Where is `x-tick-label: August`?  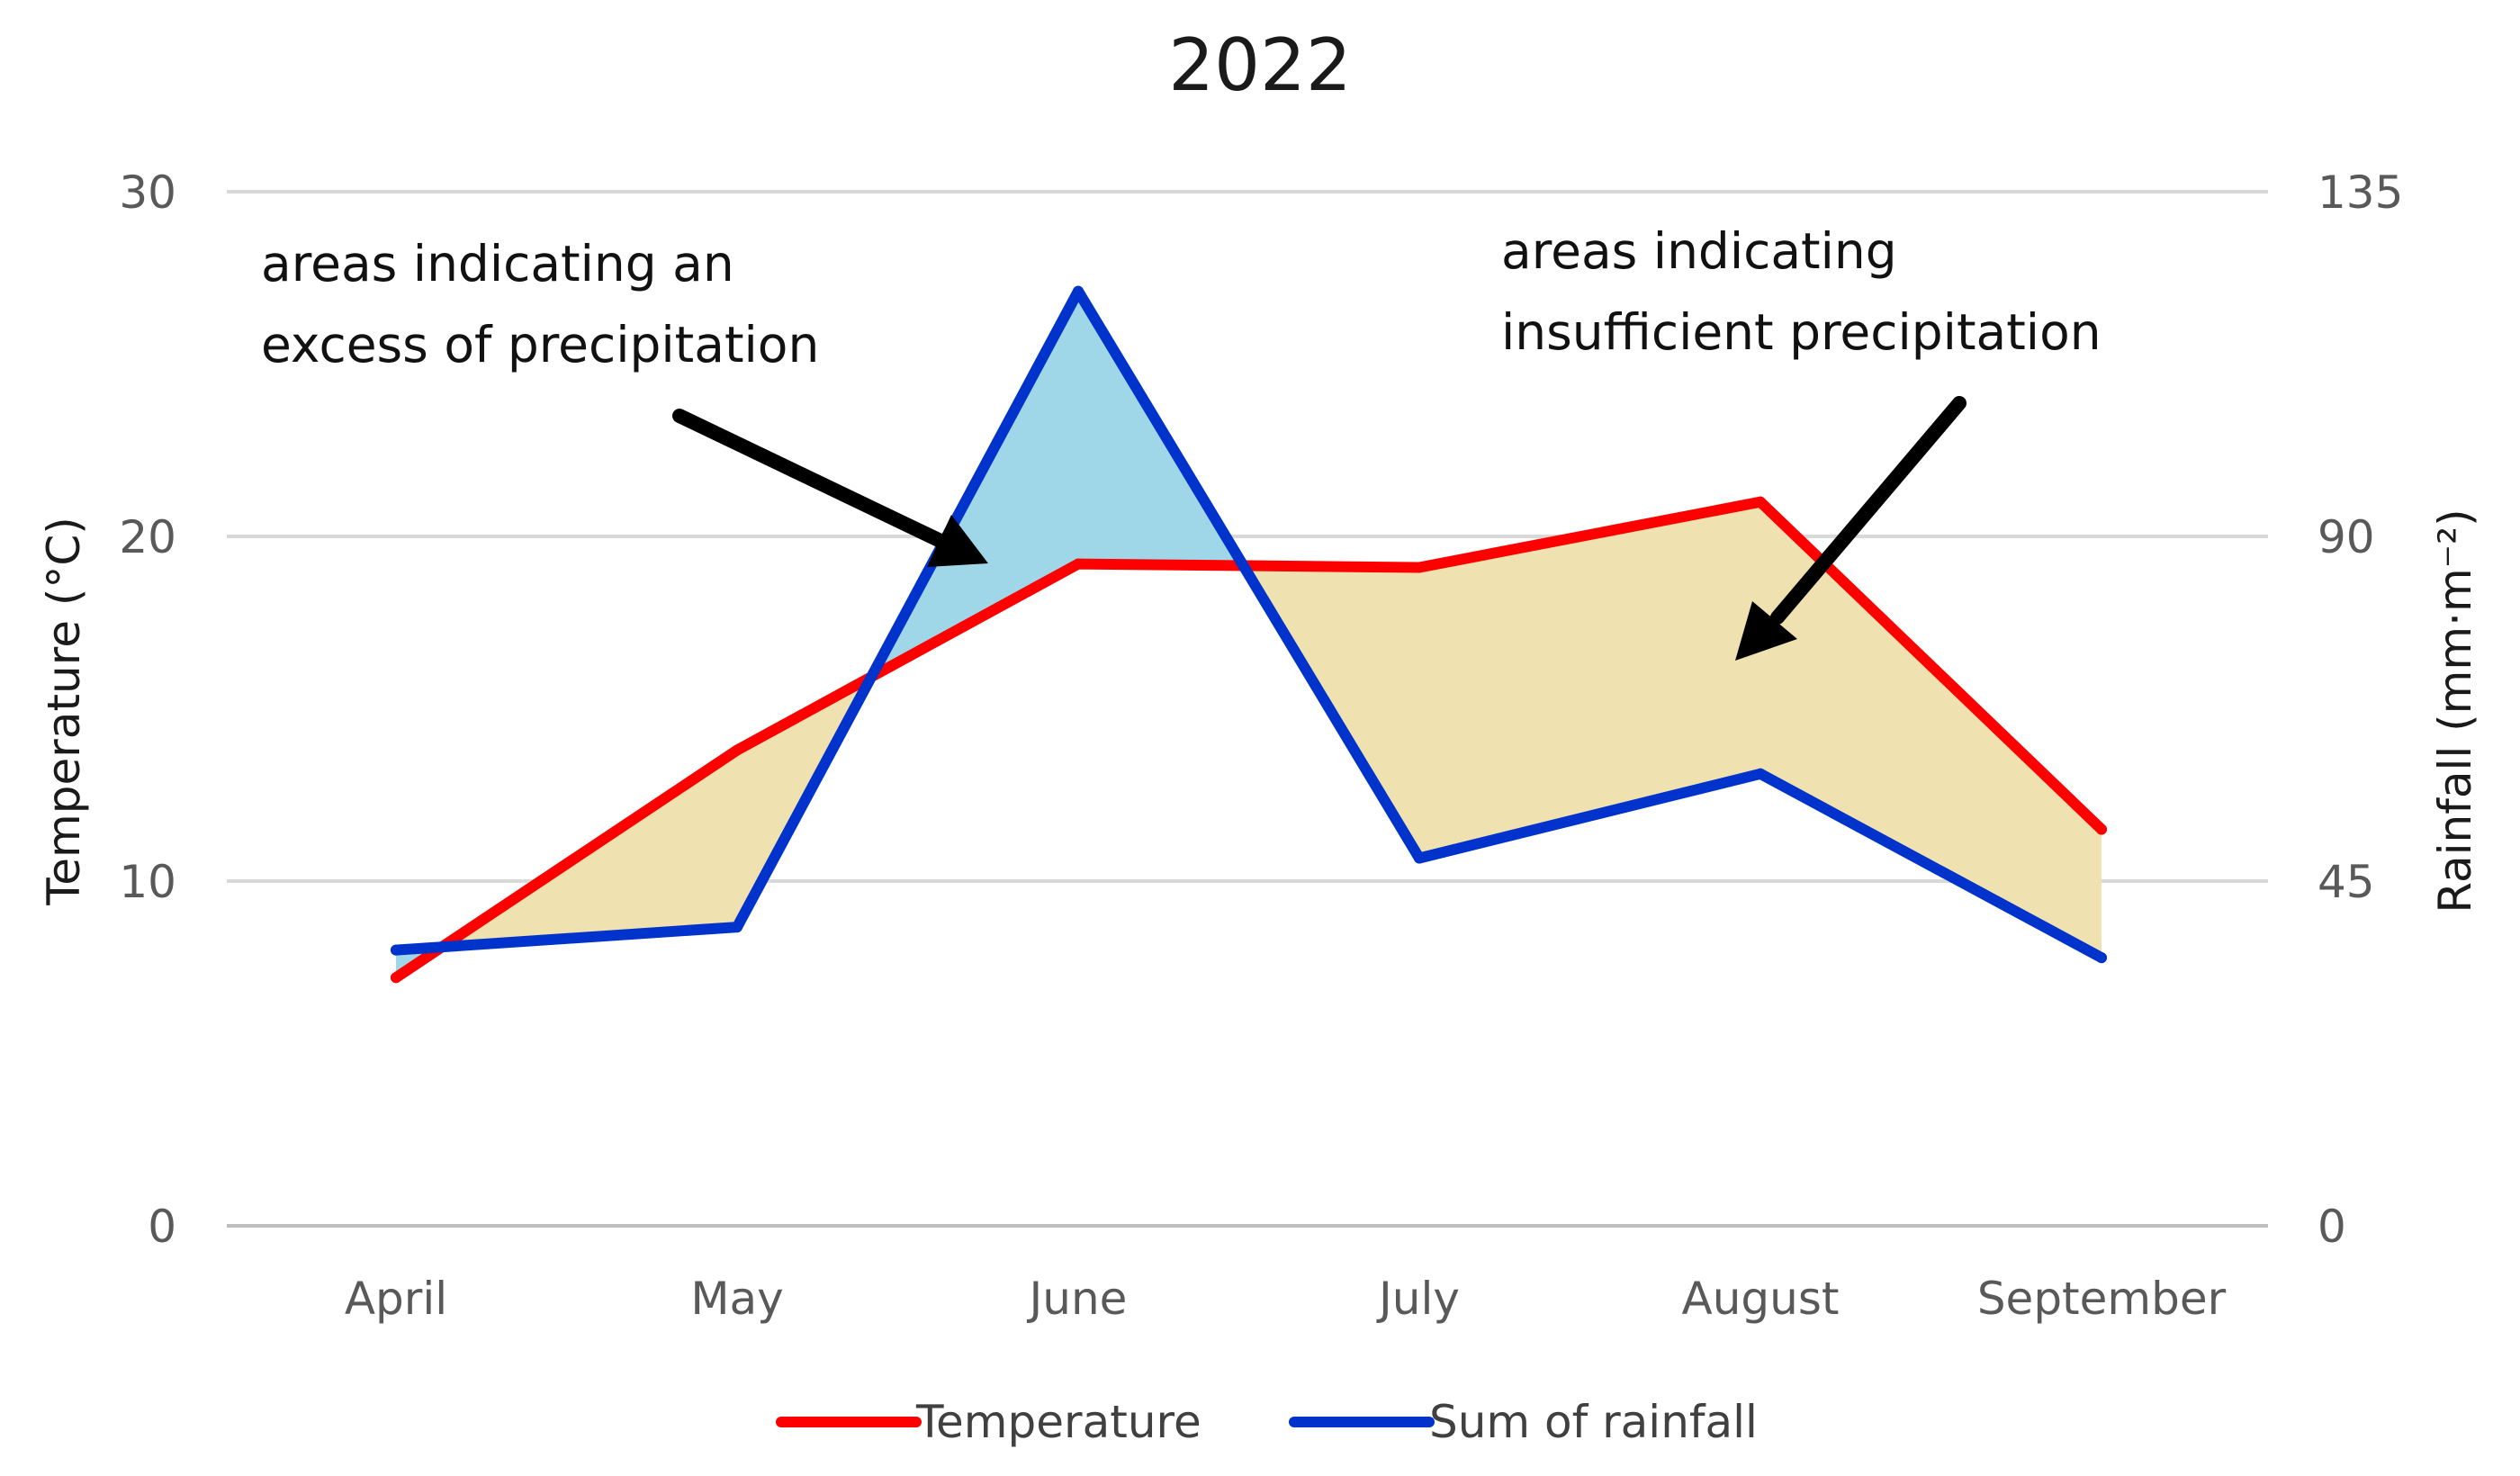
x-tick-label: August is located at coordinates (1761, 1299).